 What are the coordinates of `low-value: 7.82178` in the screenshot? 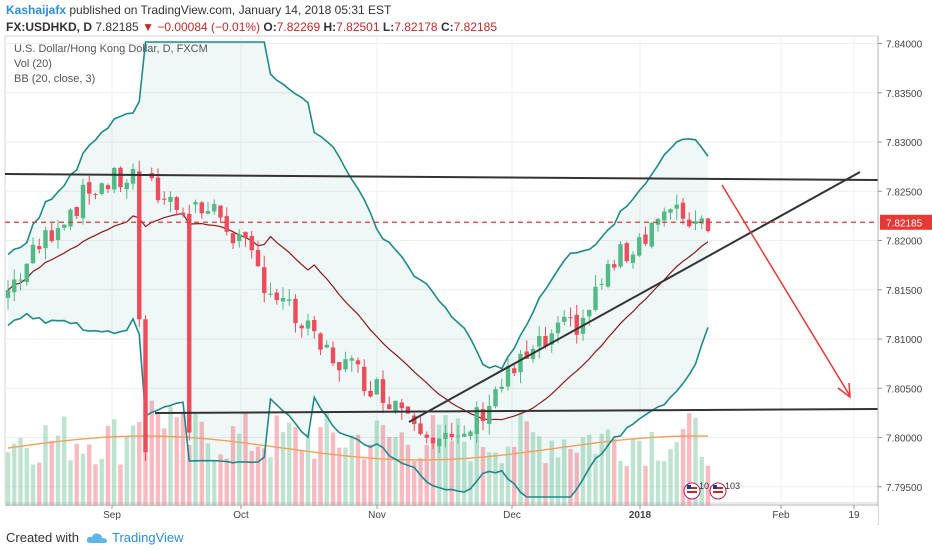 It's located at (416, 27).